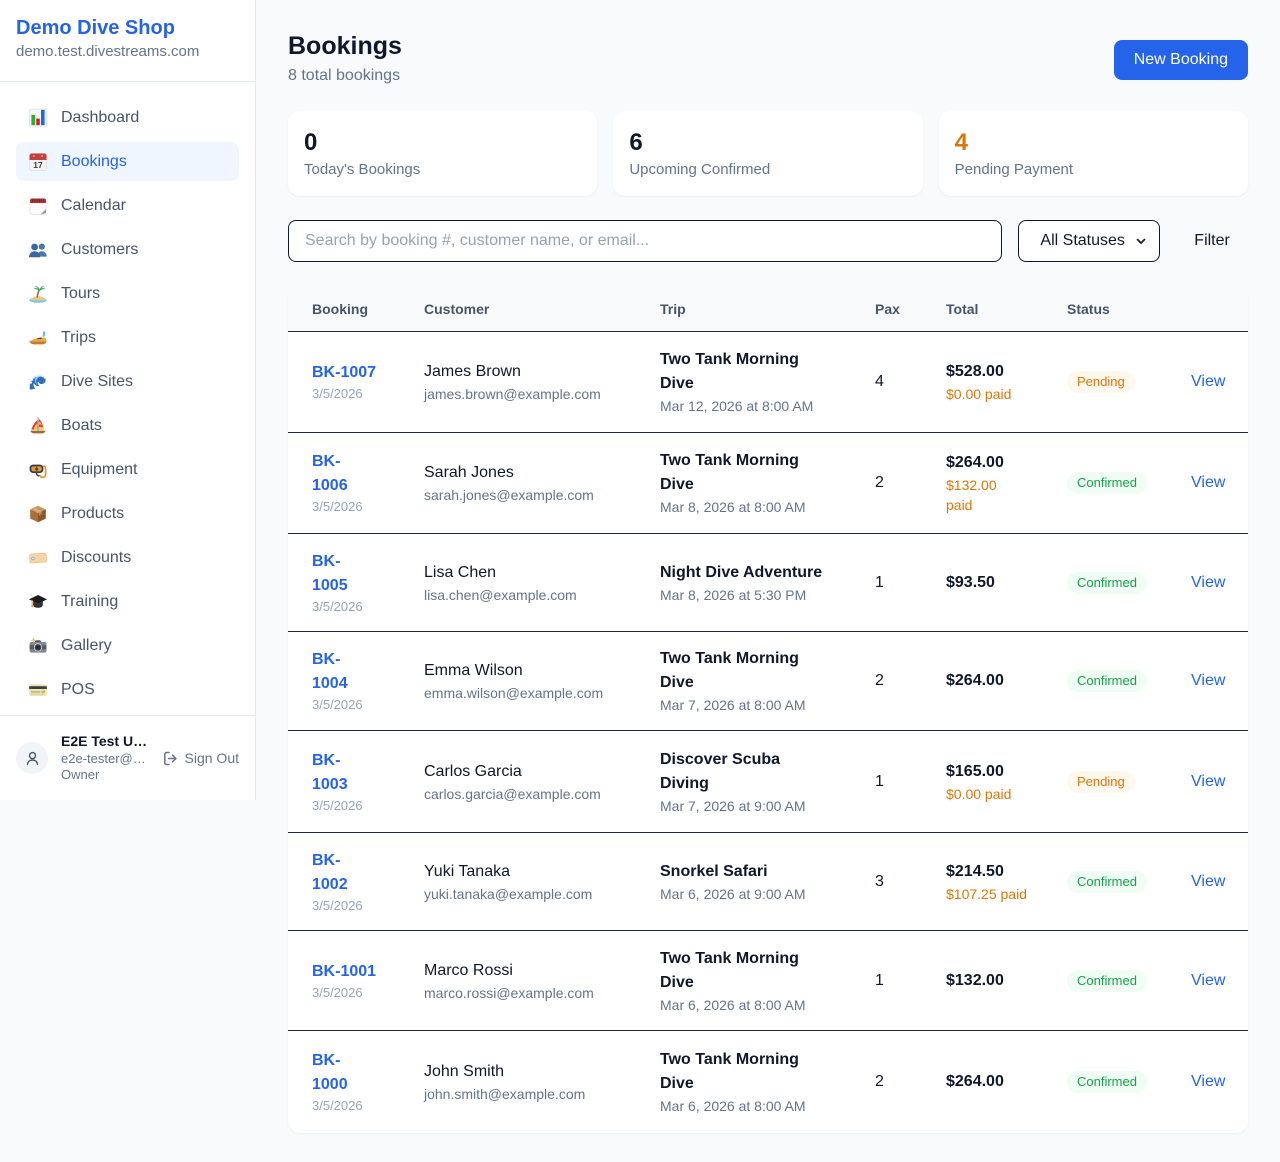 Image resolution: width=1280 pixels, height=1162 pixels. I want to click on svg-text: 17, so click(38, 164).